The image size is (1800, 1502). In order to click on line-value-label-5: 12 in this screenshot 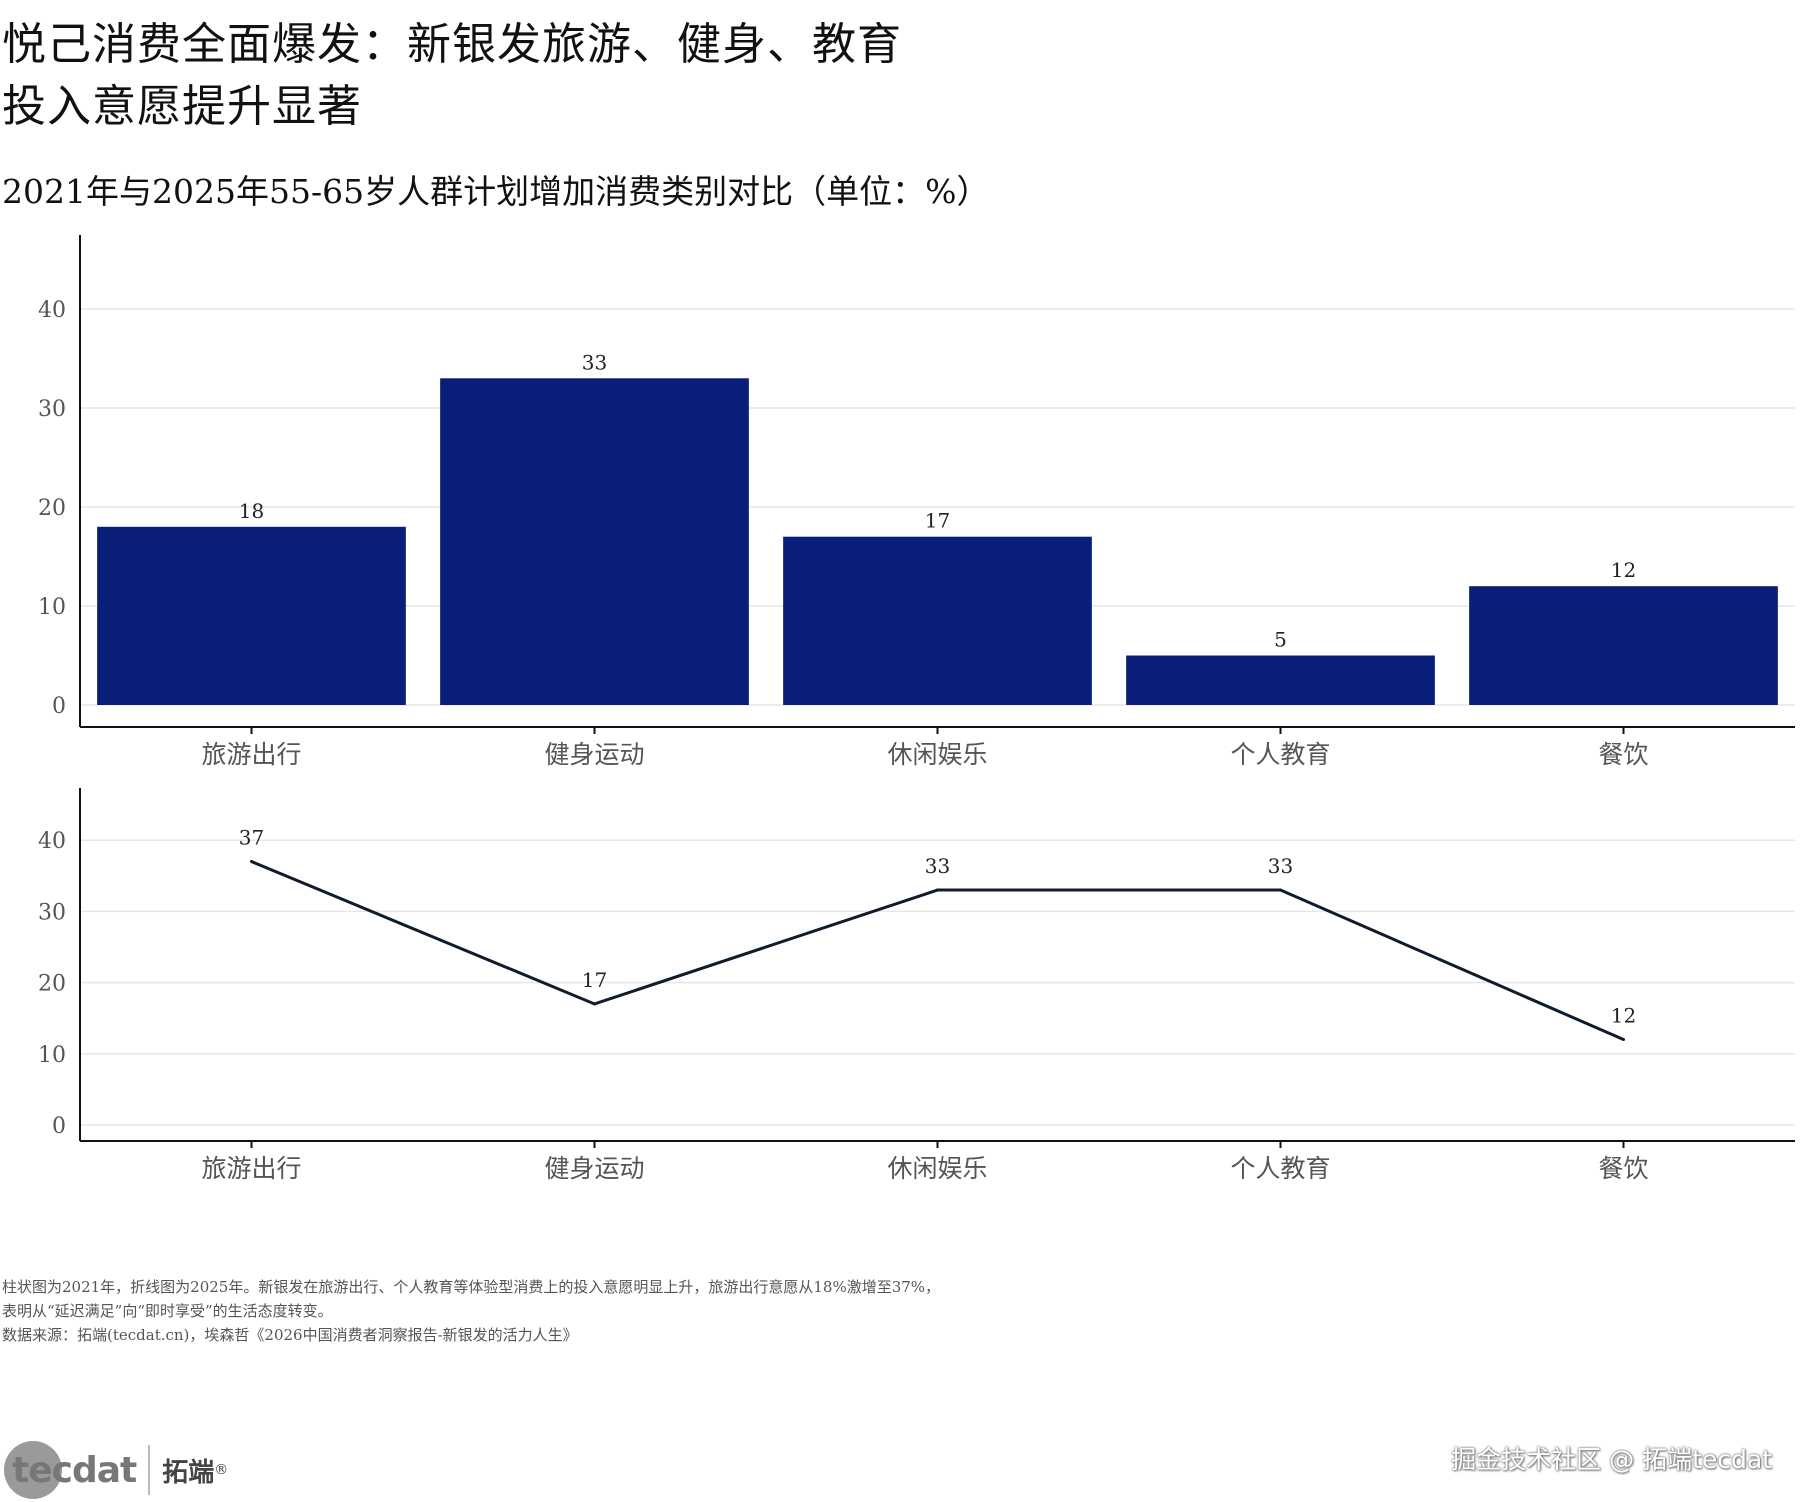, I will do `click(1623, 1016)`.